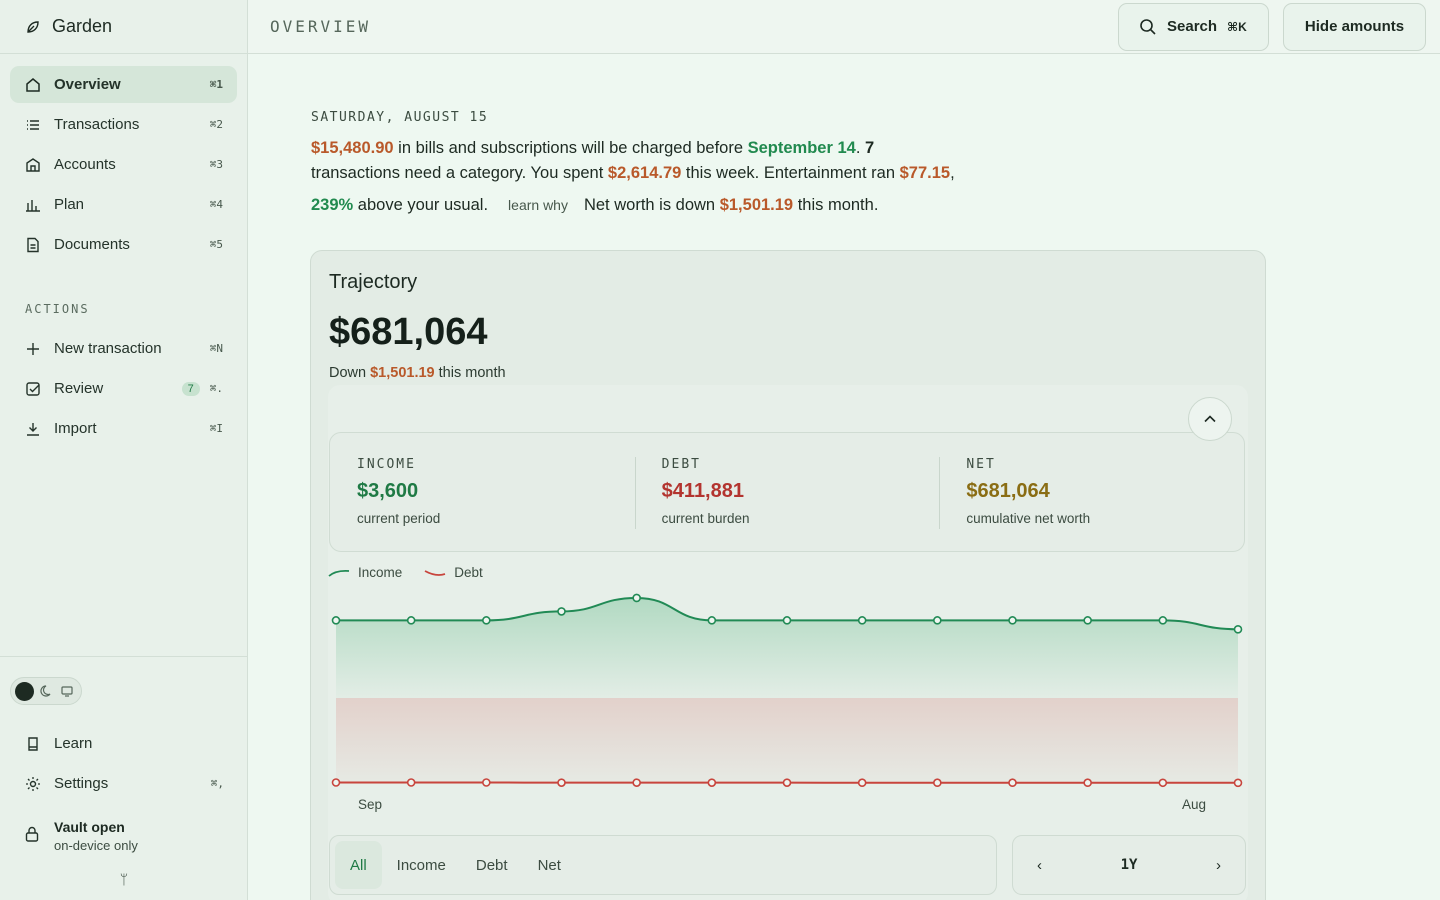 The image size is (1440, 900). Describe the element at coordinates (57, 309) in the screenshot. I see `actions-heading: ACTIONS` at that location.